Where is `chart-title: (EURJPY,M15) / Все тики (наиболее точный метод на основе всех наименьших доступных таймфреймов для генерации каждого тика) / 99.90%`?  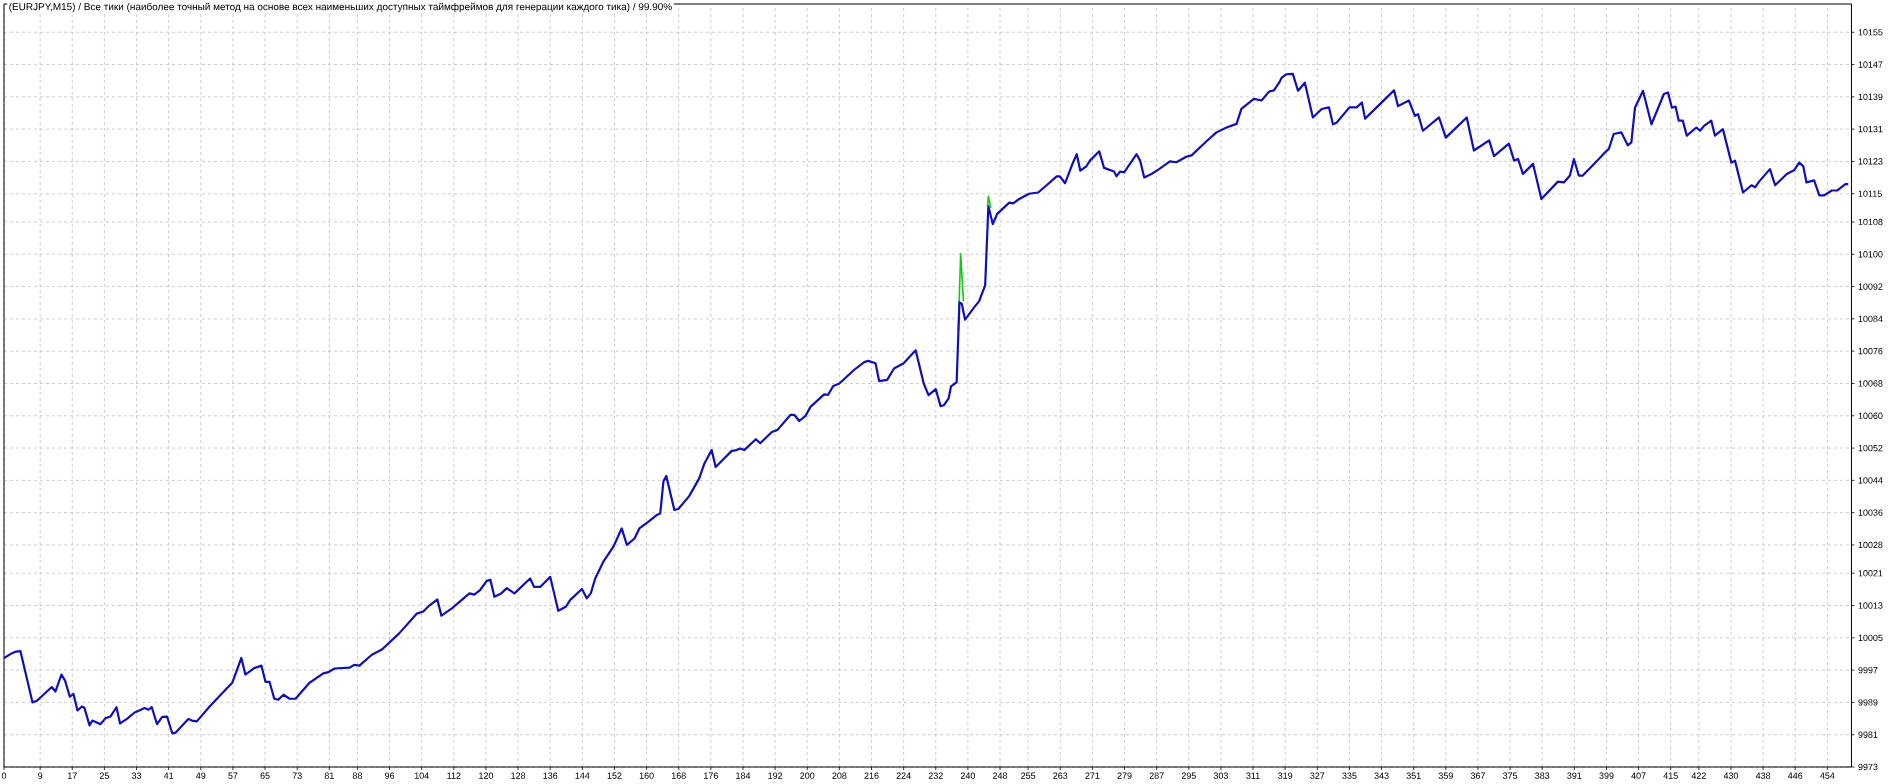 chart-title: (EURJPY,M15) / Все тики (наиболее точный метод на основе всех наименьших доступных таймфреймов для генерации каждого тика) / 99.90% is located at coordinates (340, 7).